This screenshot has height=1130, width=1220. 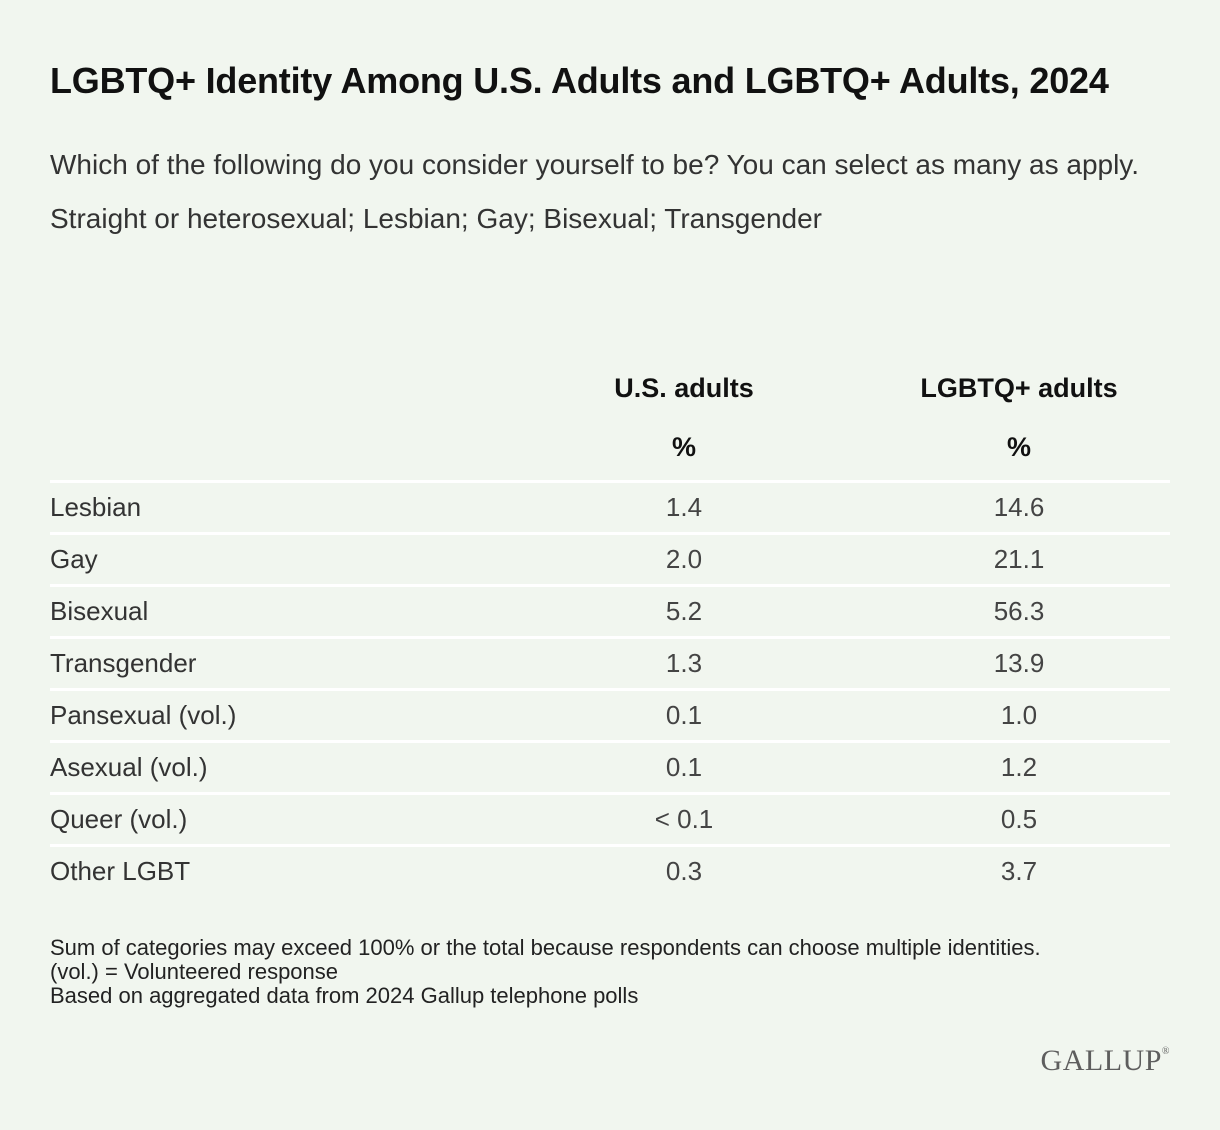 What do you see at coordinates (683, 446) in the screenshot?
I see `unit-us-adults: %` at bounding box center [683, 446].